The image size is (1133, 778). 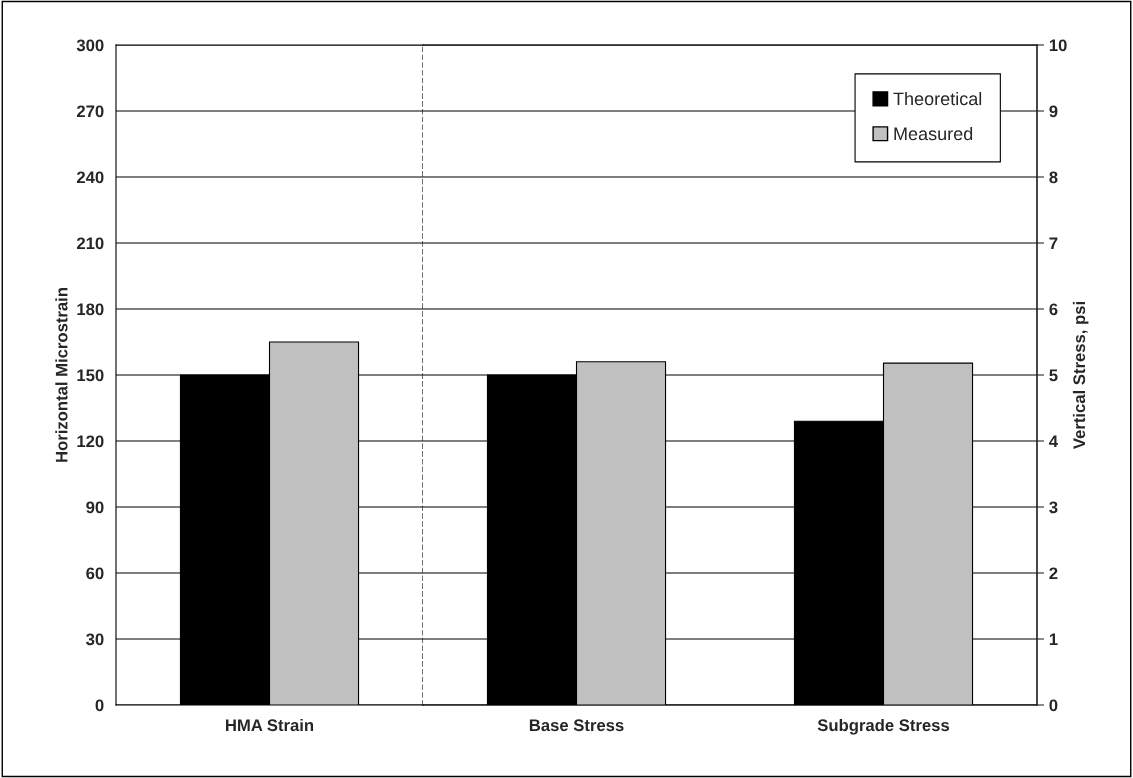 I want to click on y2-axis-title: Vertical Stress, psi, so click(x=1080, y=375).